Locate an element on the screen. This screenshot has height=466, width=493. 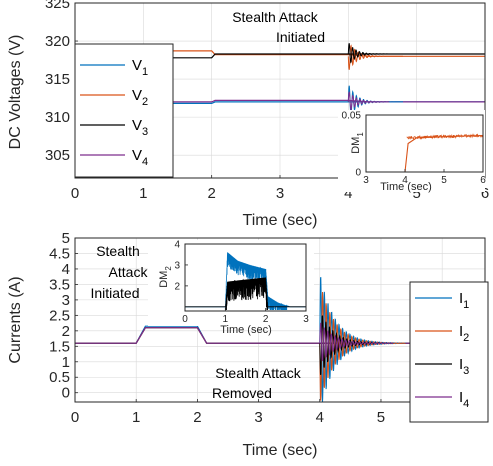
current-y-ticks: 00.511.522.533.544.55 is located at coordinates (63, 316).